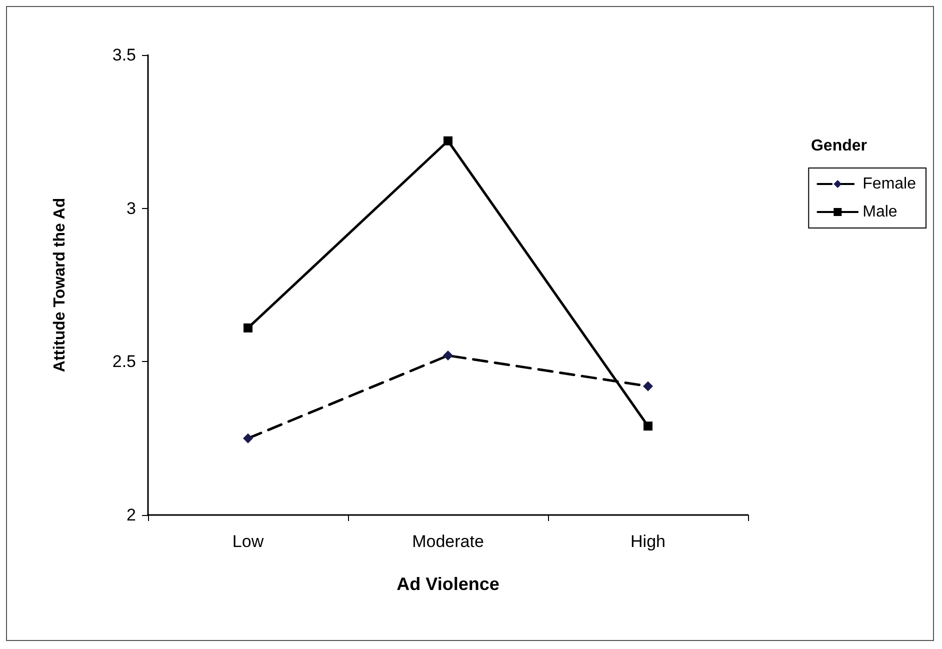 The image size is (942, 649). Describe the element at coordinates (248, 541) in the screenshot. I see `x-tick-label: Low` at that location.